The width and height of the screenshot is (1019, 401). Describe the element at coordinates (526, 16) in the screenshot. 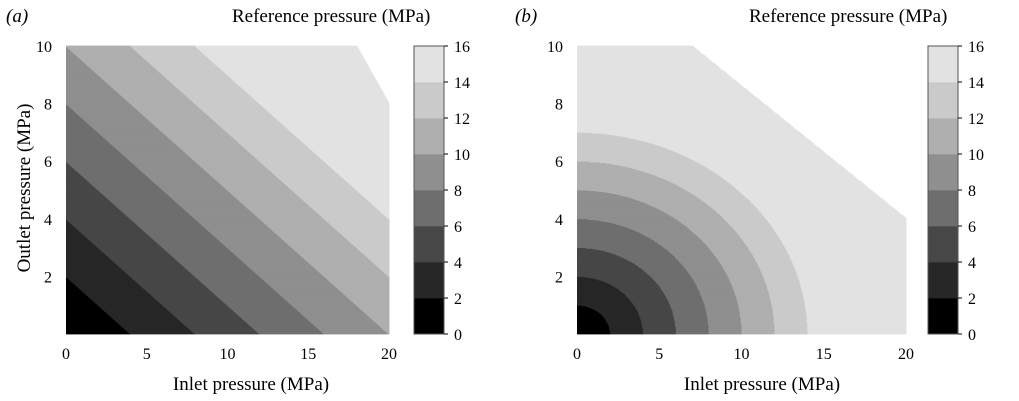

I see `panel-label: (b)` at that location.